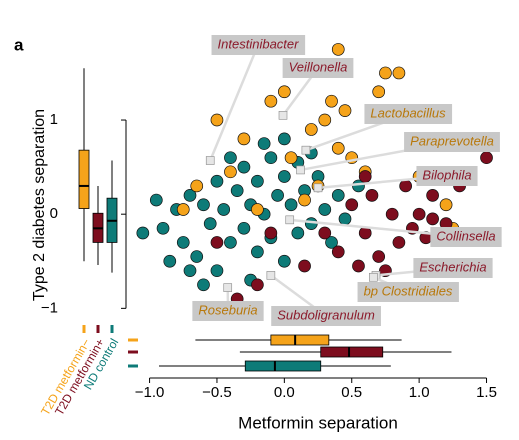 The image size is (519, 440). I want to click on x-tick-label: 1.0, so click(419, 392).